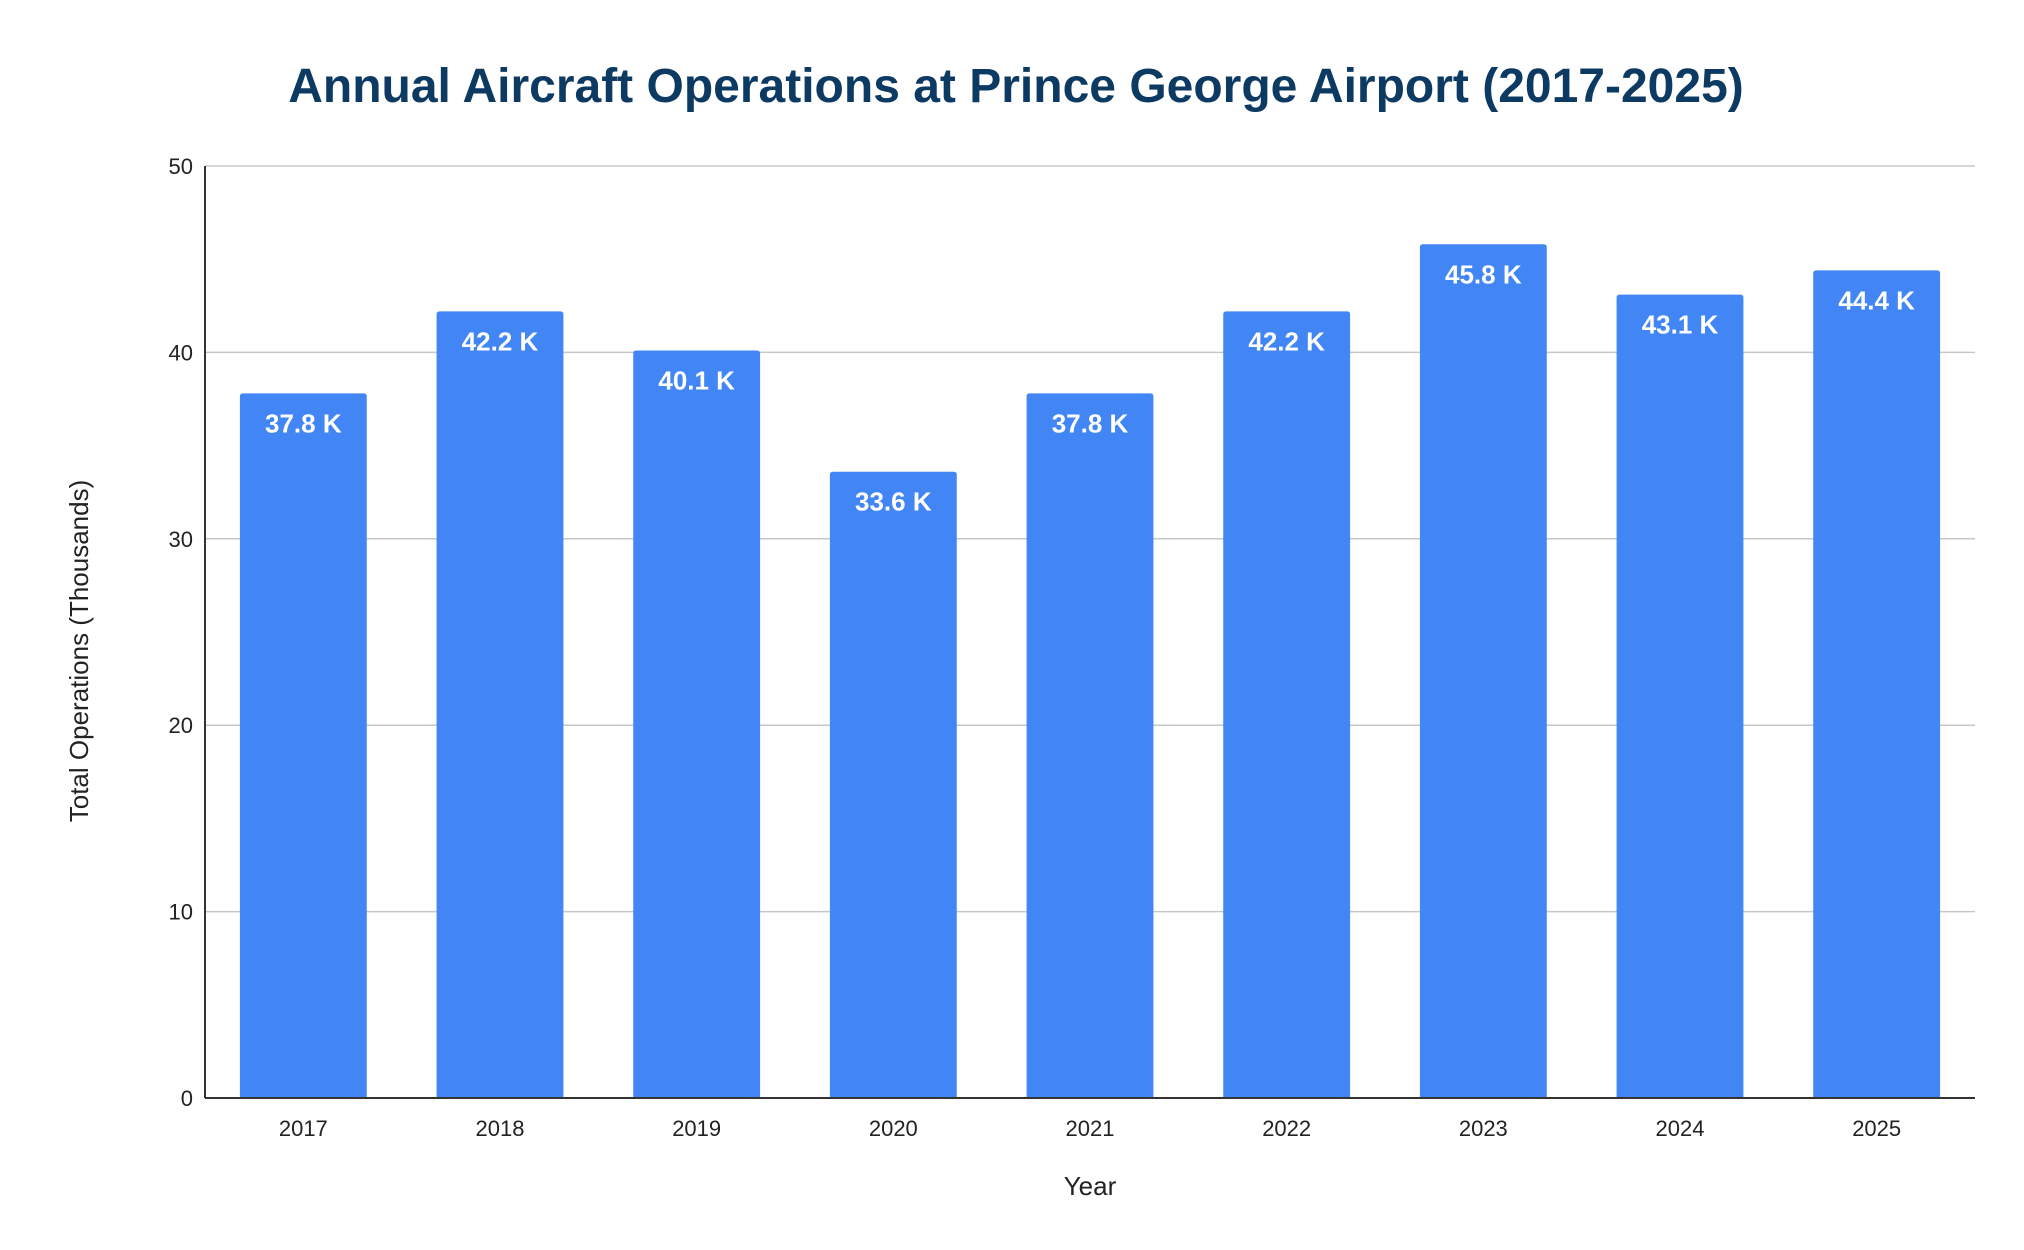 This screenshot has height=1250, width=2024. What do you see at coordinates (303, 746) in the screenshot?
I see `bar-2017` at bounding box center [303, 746].